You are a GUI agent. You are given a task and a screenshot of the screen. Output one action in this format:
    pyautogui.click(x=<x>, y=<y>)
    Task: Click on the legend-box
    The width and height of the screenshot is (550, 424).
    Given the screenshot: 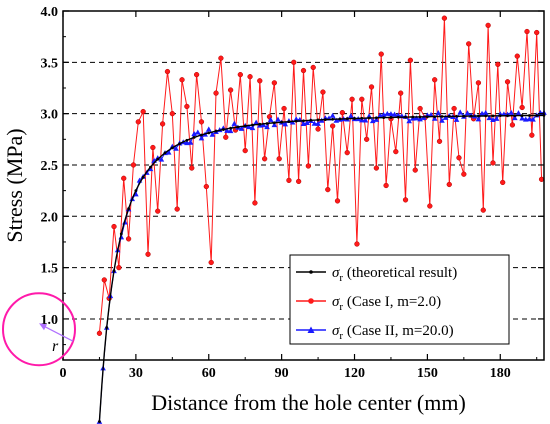 What is the action you would take?
    pyautogui.click(x=399, y=299)
    